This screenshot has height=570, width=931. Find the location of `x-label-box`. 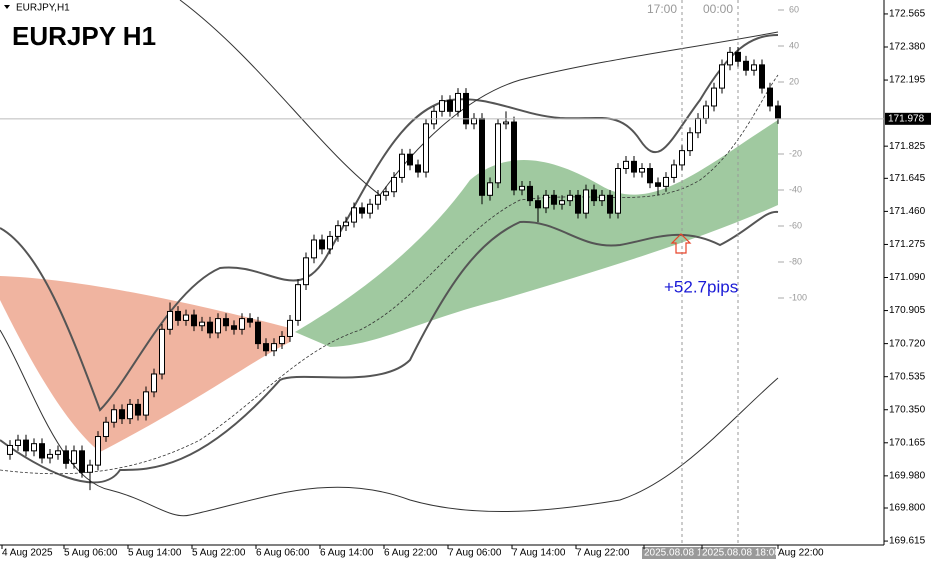

x-label-box is located at coordinates (671, 553).